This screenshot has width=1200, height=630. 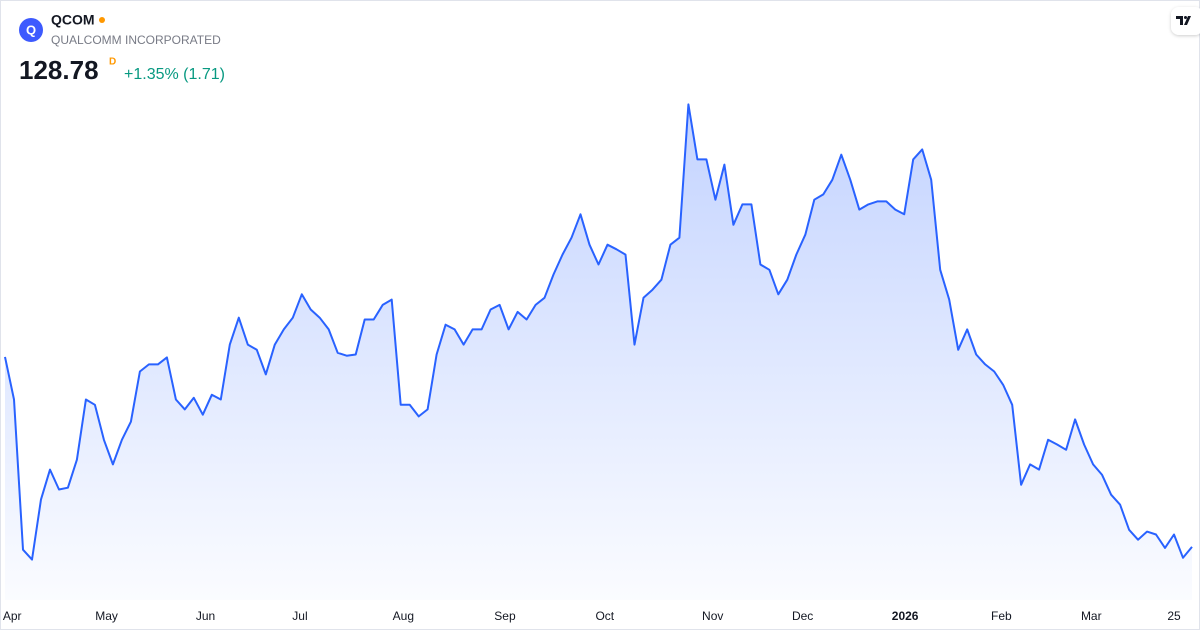 I want to click on x-tick-label: 25, so click(x=1174, y=616).